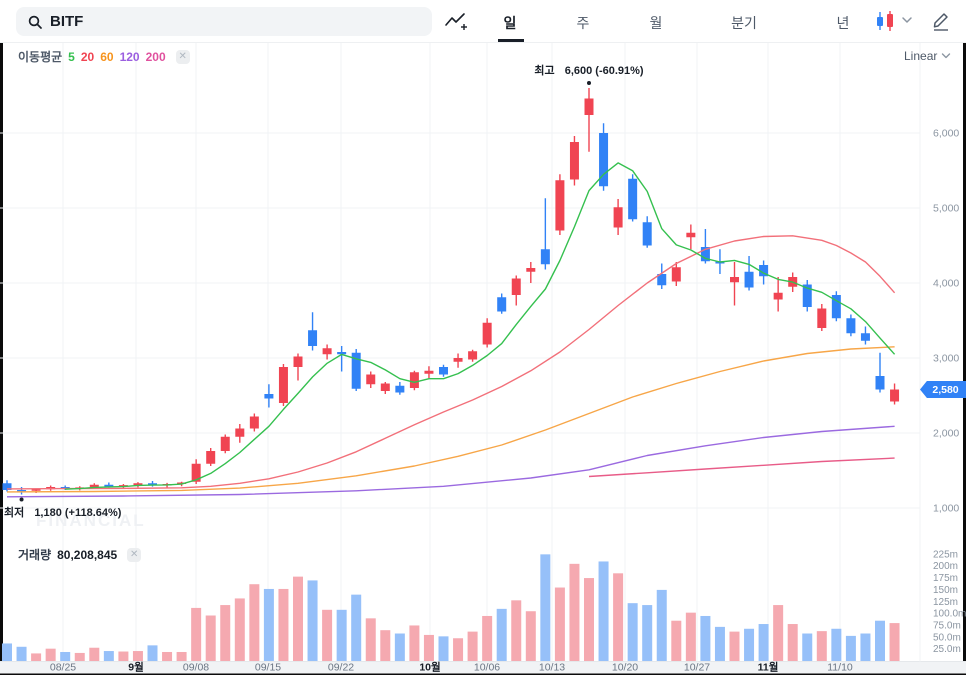 The width and height of the screenshot is (966, 675). What do you see at coordinates (510, 23) in the screenshot?
I see `tab-day: 일` at bounding box center [510, 23].